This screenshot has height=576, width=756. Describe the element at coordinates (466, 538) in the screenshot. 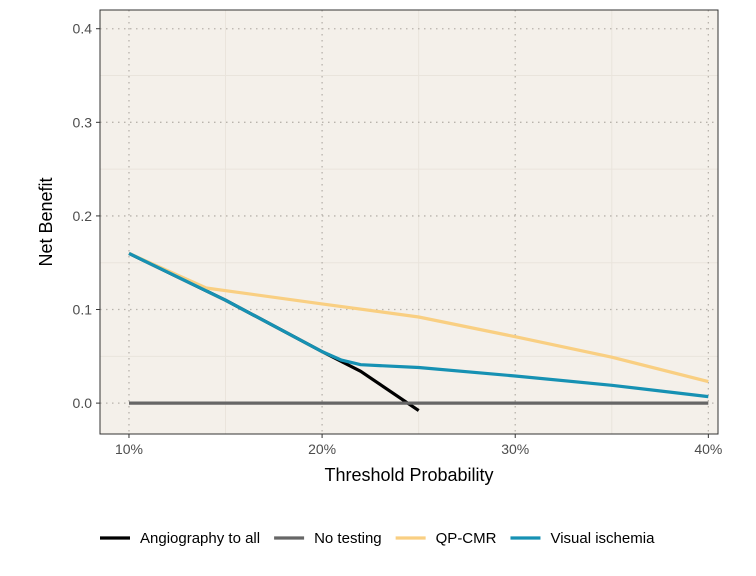

I see `legend-label-2: QP-CMR` at that location.